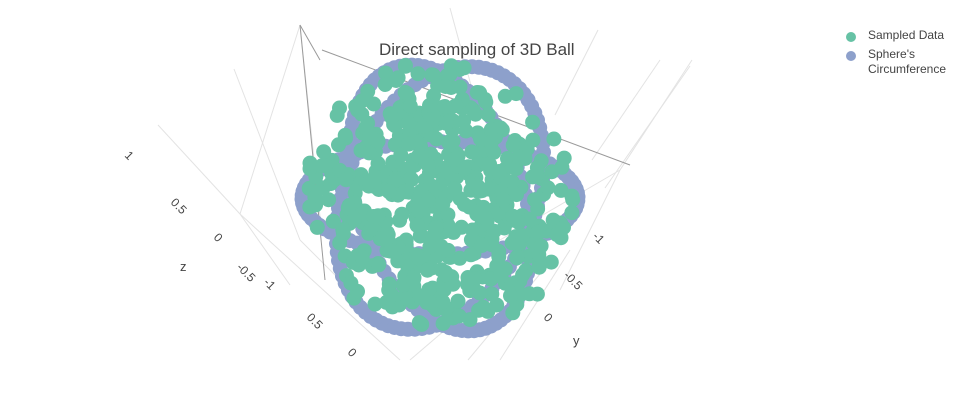  I want to click on y-tick-label: -1, so click(599, 238).